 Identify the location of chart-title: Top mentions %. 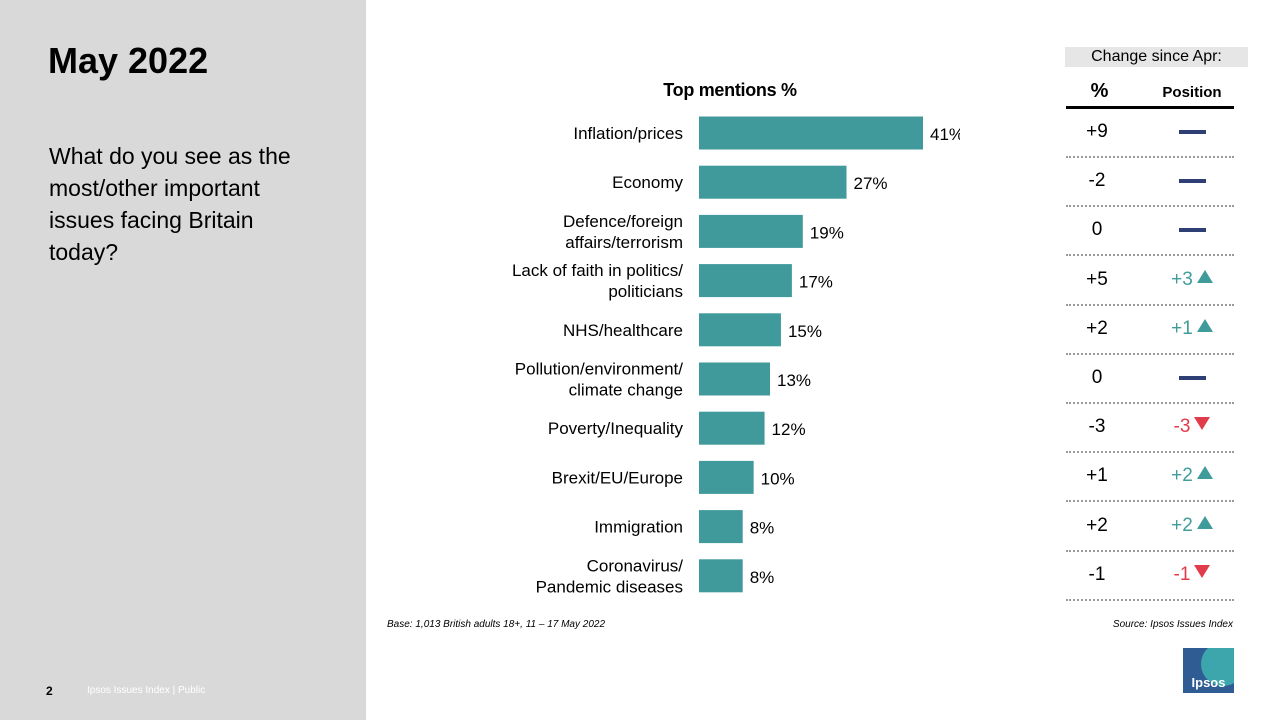
(730, 90).